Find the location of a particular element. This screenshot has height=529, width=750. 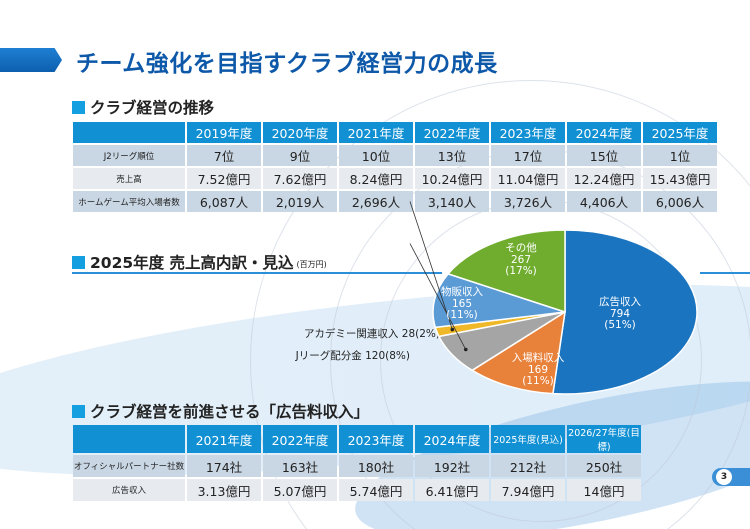

table-cell: 7.62億円 is located at coordinates (300, 178).